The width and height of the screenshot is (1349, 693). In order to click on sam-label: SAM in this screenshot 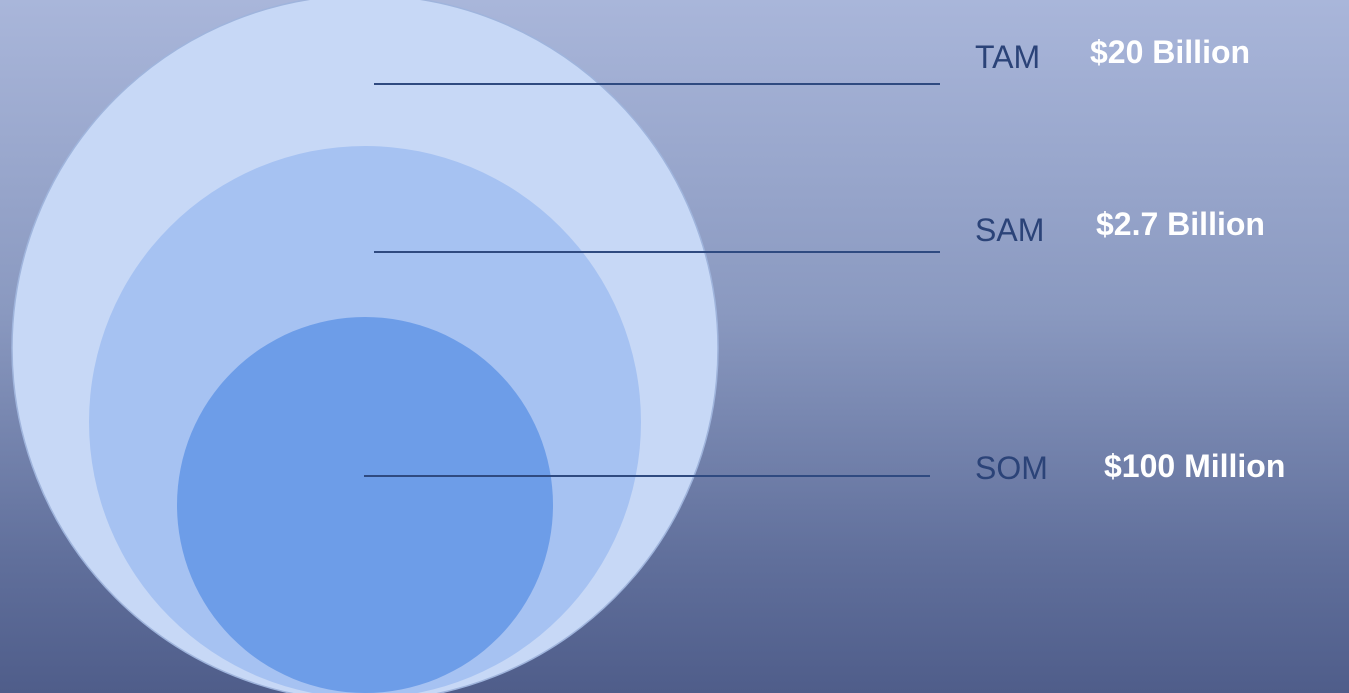, I will do `click(1010, 230)`.